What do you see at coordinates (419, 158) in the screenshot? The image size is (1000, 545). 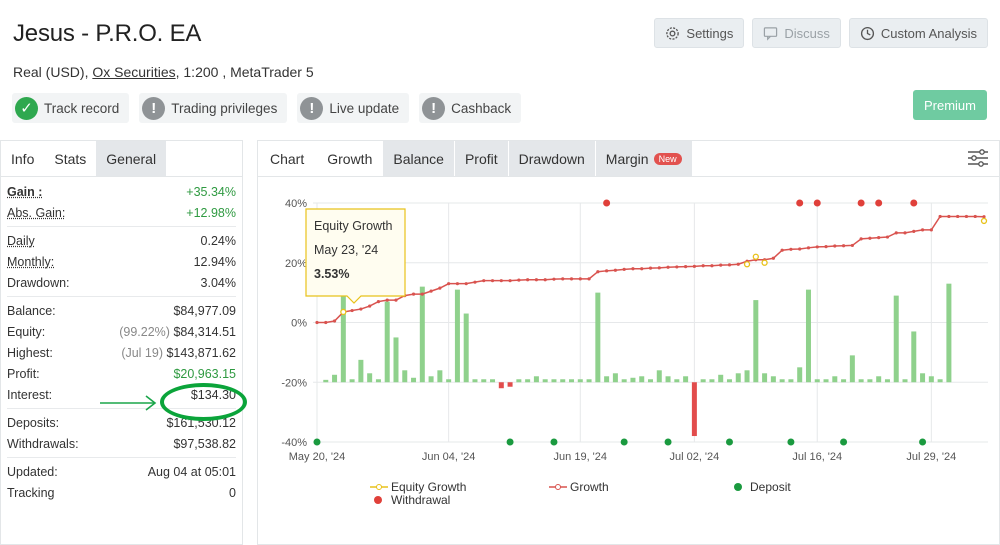 I see `tab-balance: Balance` at bounding box center [419, 158].